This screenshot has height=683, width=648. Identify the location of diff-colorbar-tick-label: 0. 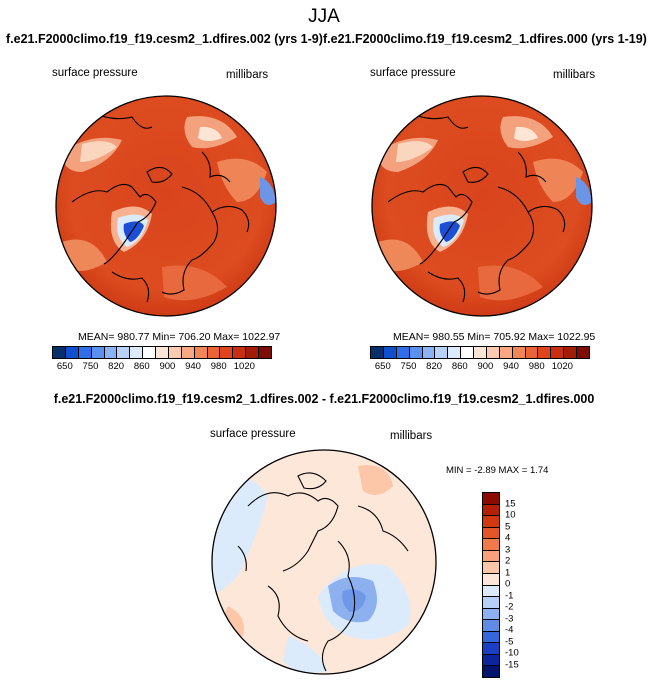
(508, 584).